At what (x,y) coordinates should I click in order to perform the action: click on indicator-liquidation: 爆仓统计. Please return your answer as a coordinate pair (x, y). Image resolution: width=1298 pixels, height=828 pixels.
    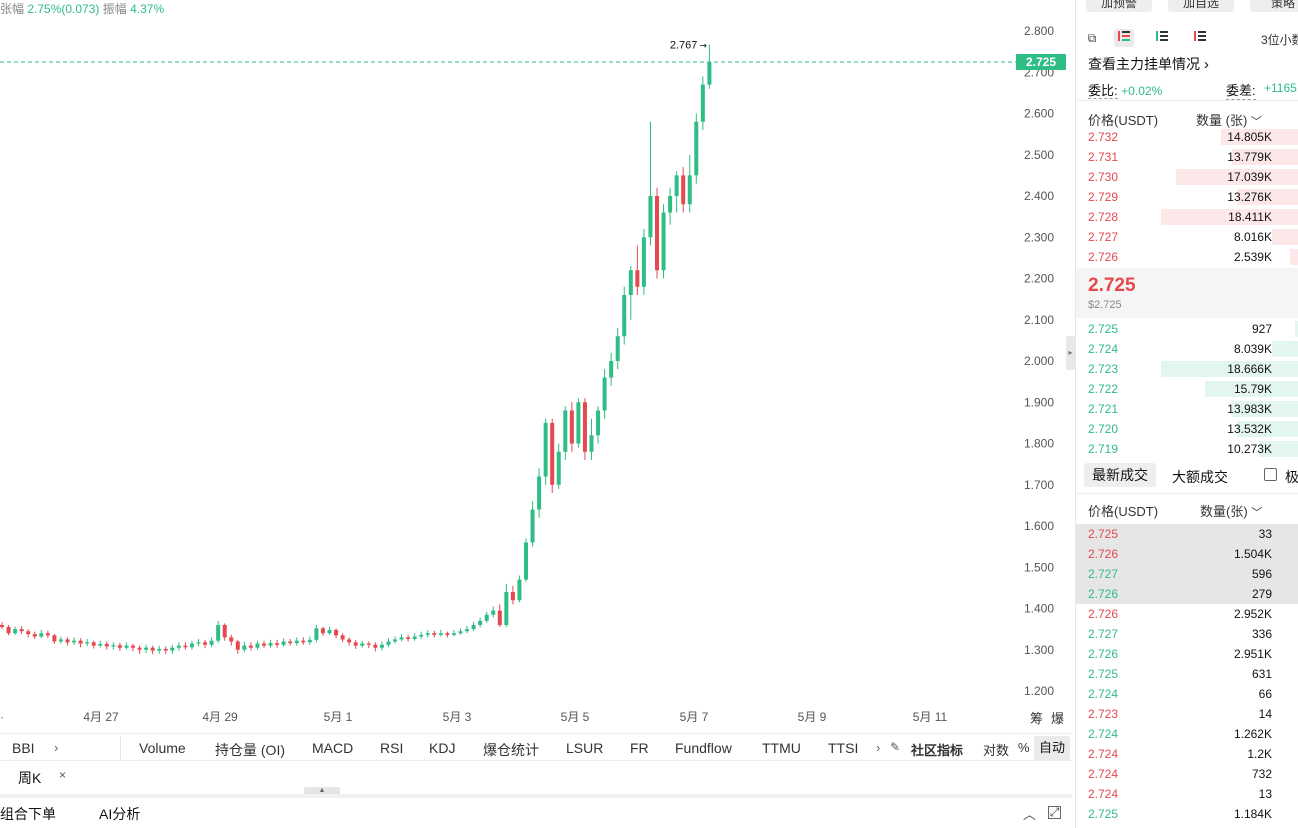
    Looking at the image, I should click on (511, 750).